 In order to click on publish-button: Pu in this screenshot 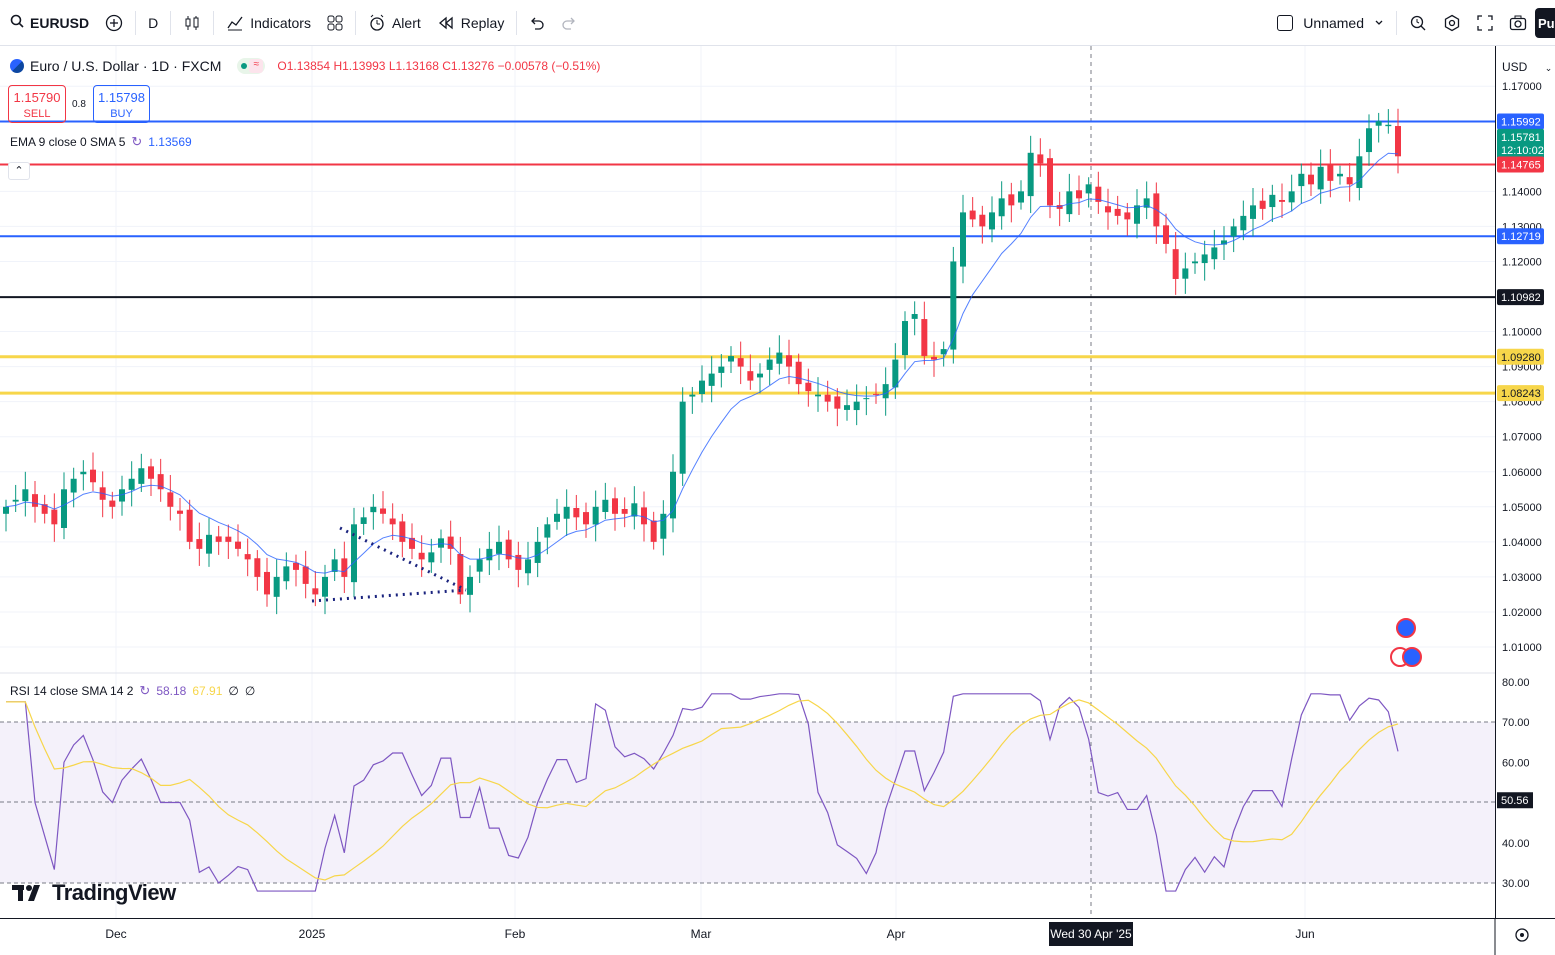, I will do `click(1545, 23)`.